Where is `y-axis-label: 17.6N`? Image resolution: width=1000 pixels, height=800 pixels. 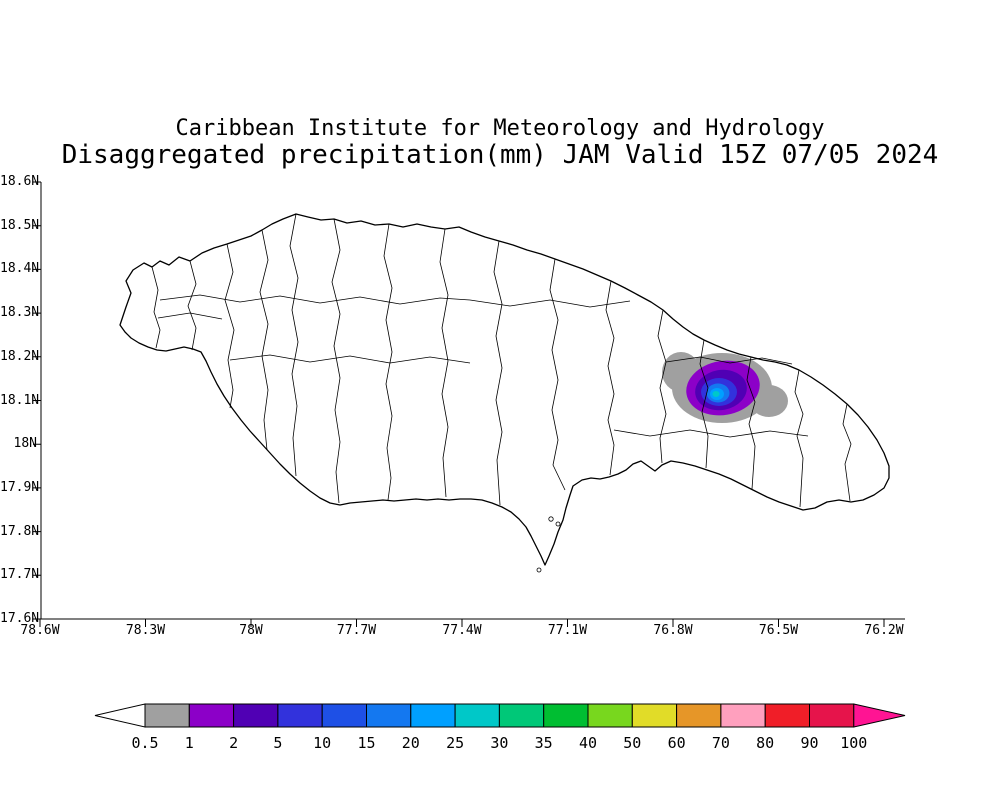
y-axis-label: 17.6N is located at coordinates (20, 618).